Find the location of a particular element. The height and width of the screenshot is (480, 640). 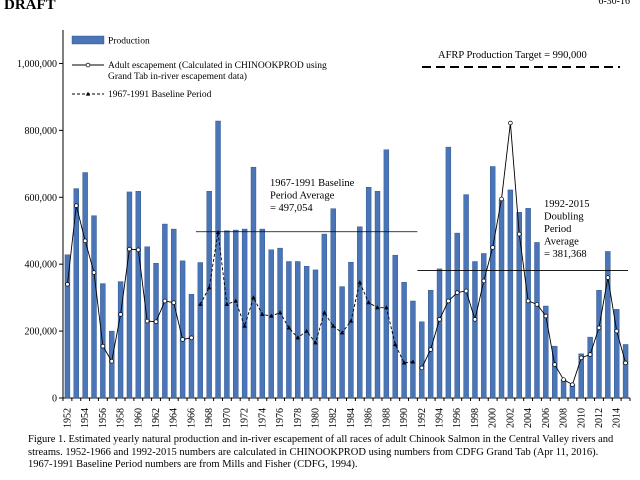

legend-production-swatch is located at coordinates (88, 40).